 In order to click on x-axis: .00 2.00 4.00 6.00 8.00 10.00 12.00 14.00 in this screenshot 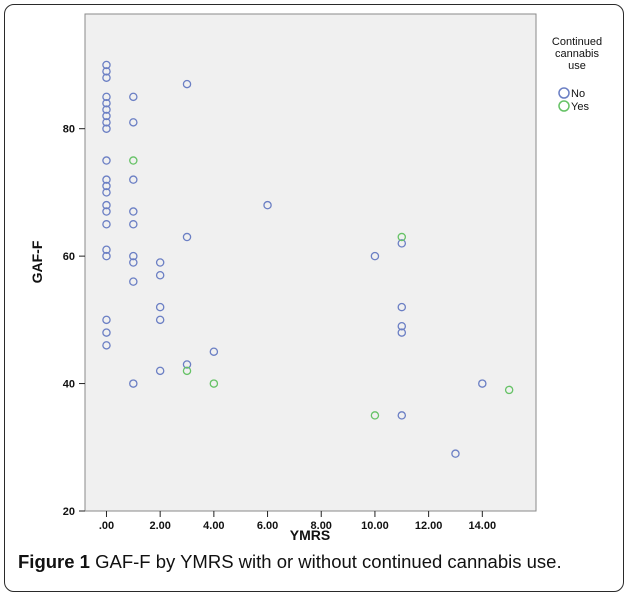, I will do `click(297, 521)`.